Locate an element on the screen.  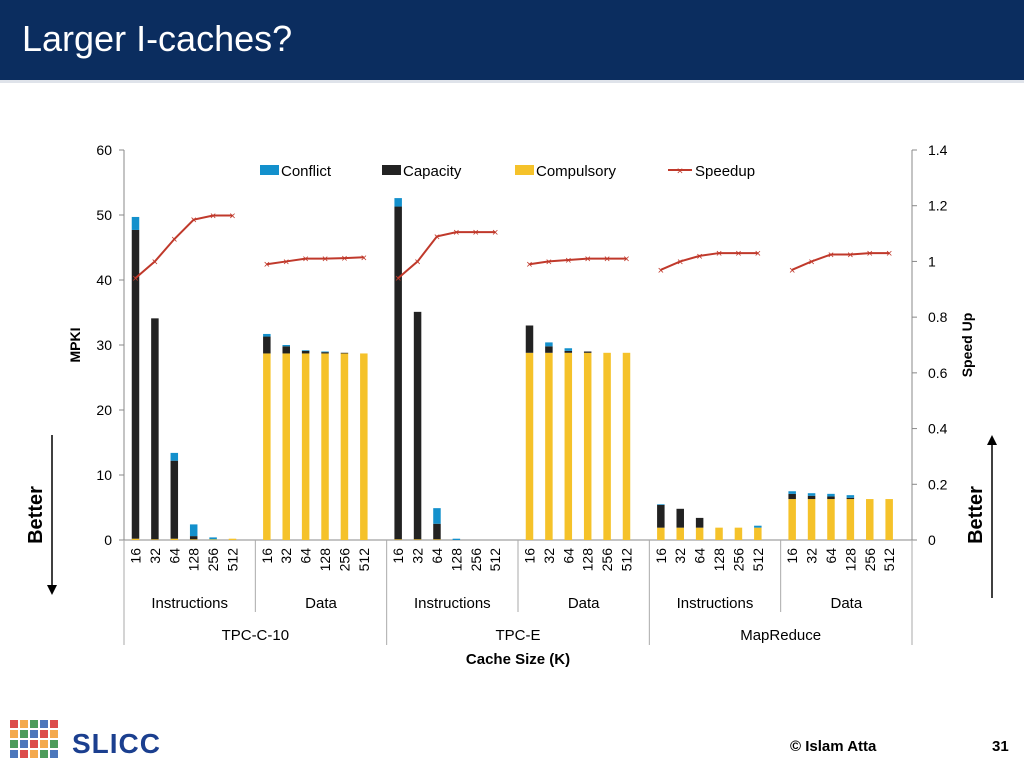
y-axis-title-right: Speed Up is located at coordinates (967, 345).